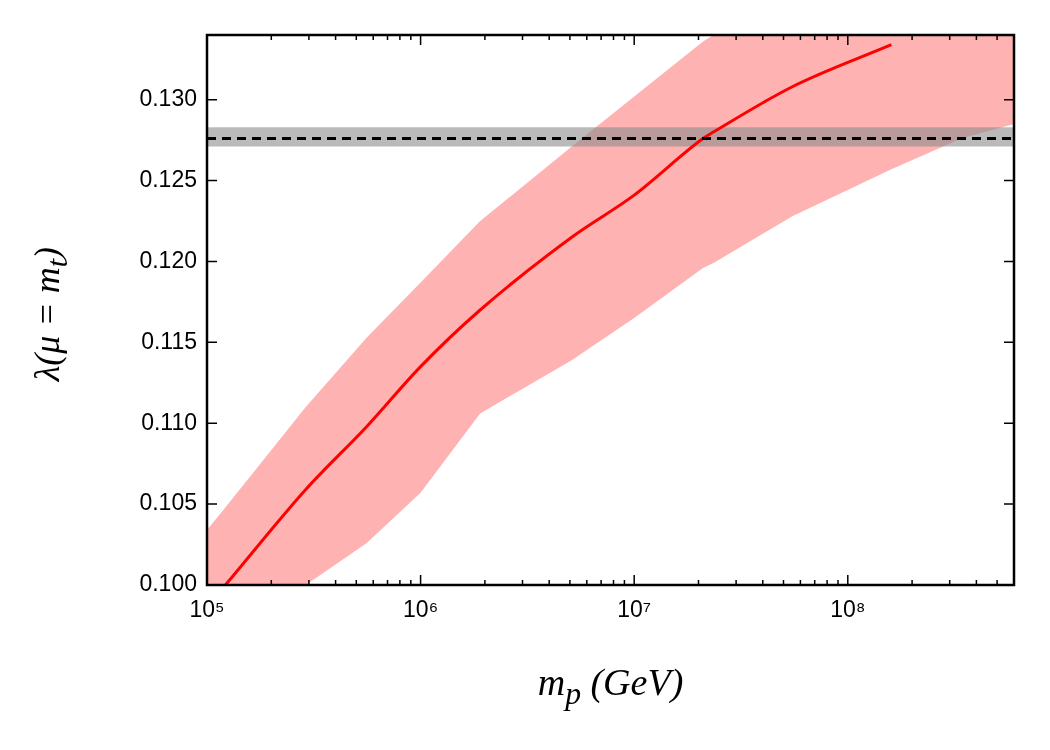  I want to click on x-tick-label: 10⁸, so click(848, 609).